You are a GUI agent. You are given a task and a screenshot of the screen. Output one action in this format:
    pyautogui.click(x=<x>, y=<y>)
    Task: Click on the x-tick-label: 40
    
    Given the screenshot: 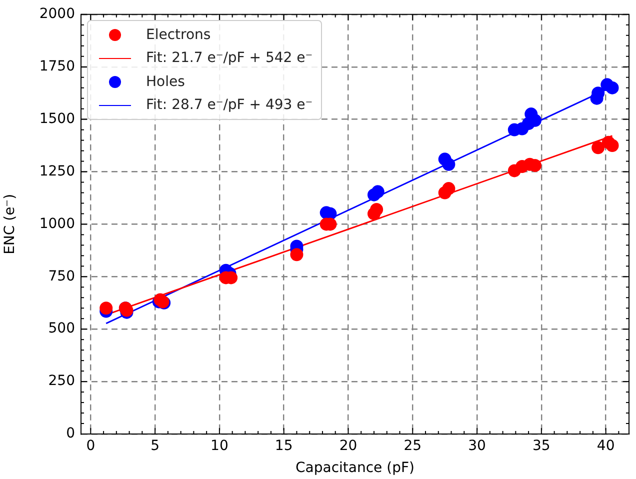 What is the action you would take?
    pyautogui.click(x=605, y=446)
    